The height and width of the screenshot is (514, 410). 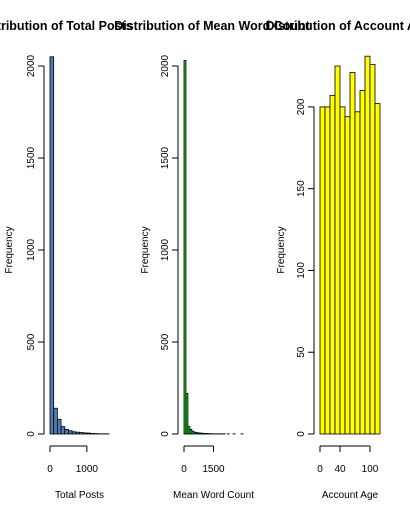 I want to click on x-axis-label: Account Age, so click(x=350, y=495).